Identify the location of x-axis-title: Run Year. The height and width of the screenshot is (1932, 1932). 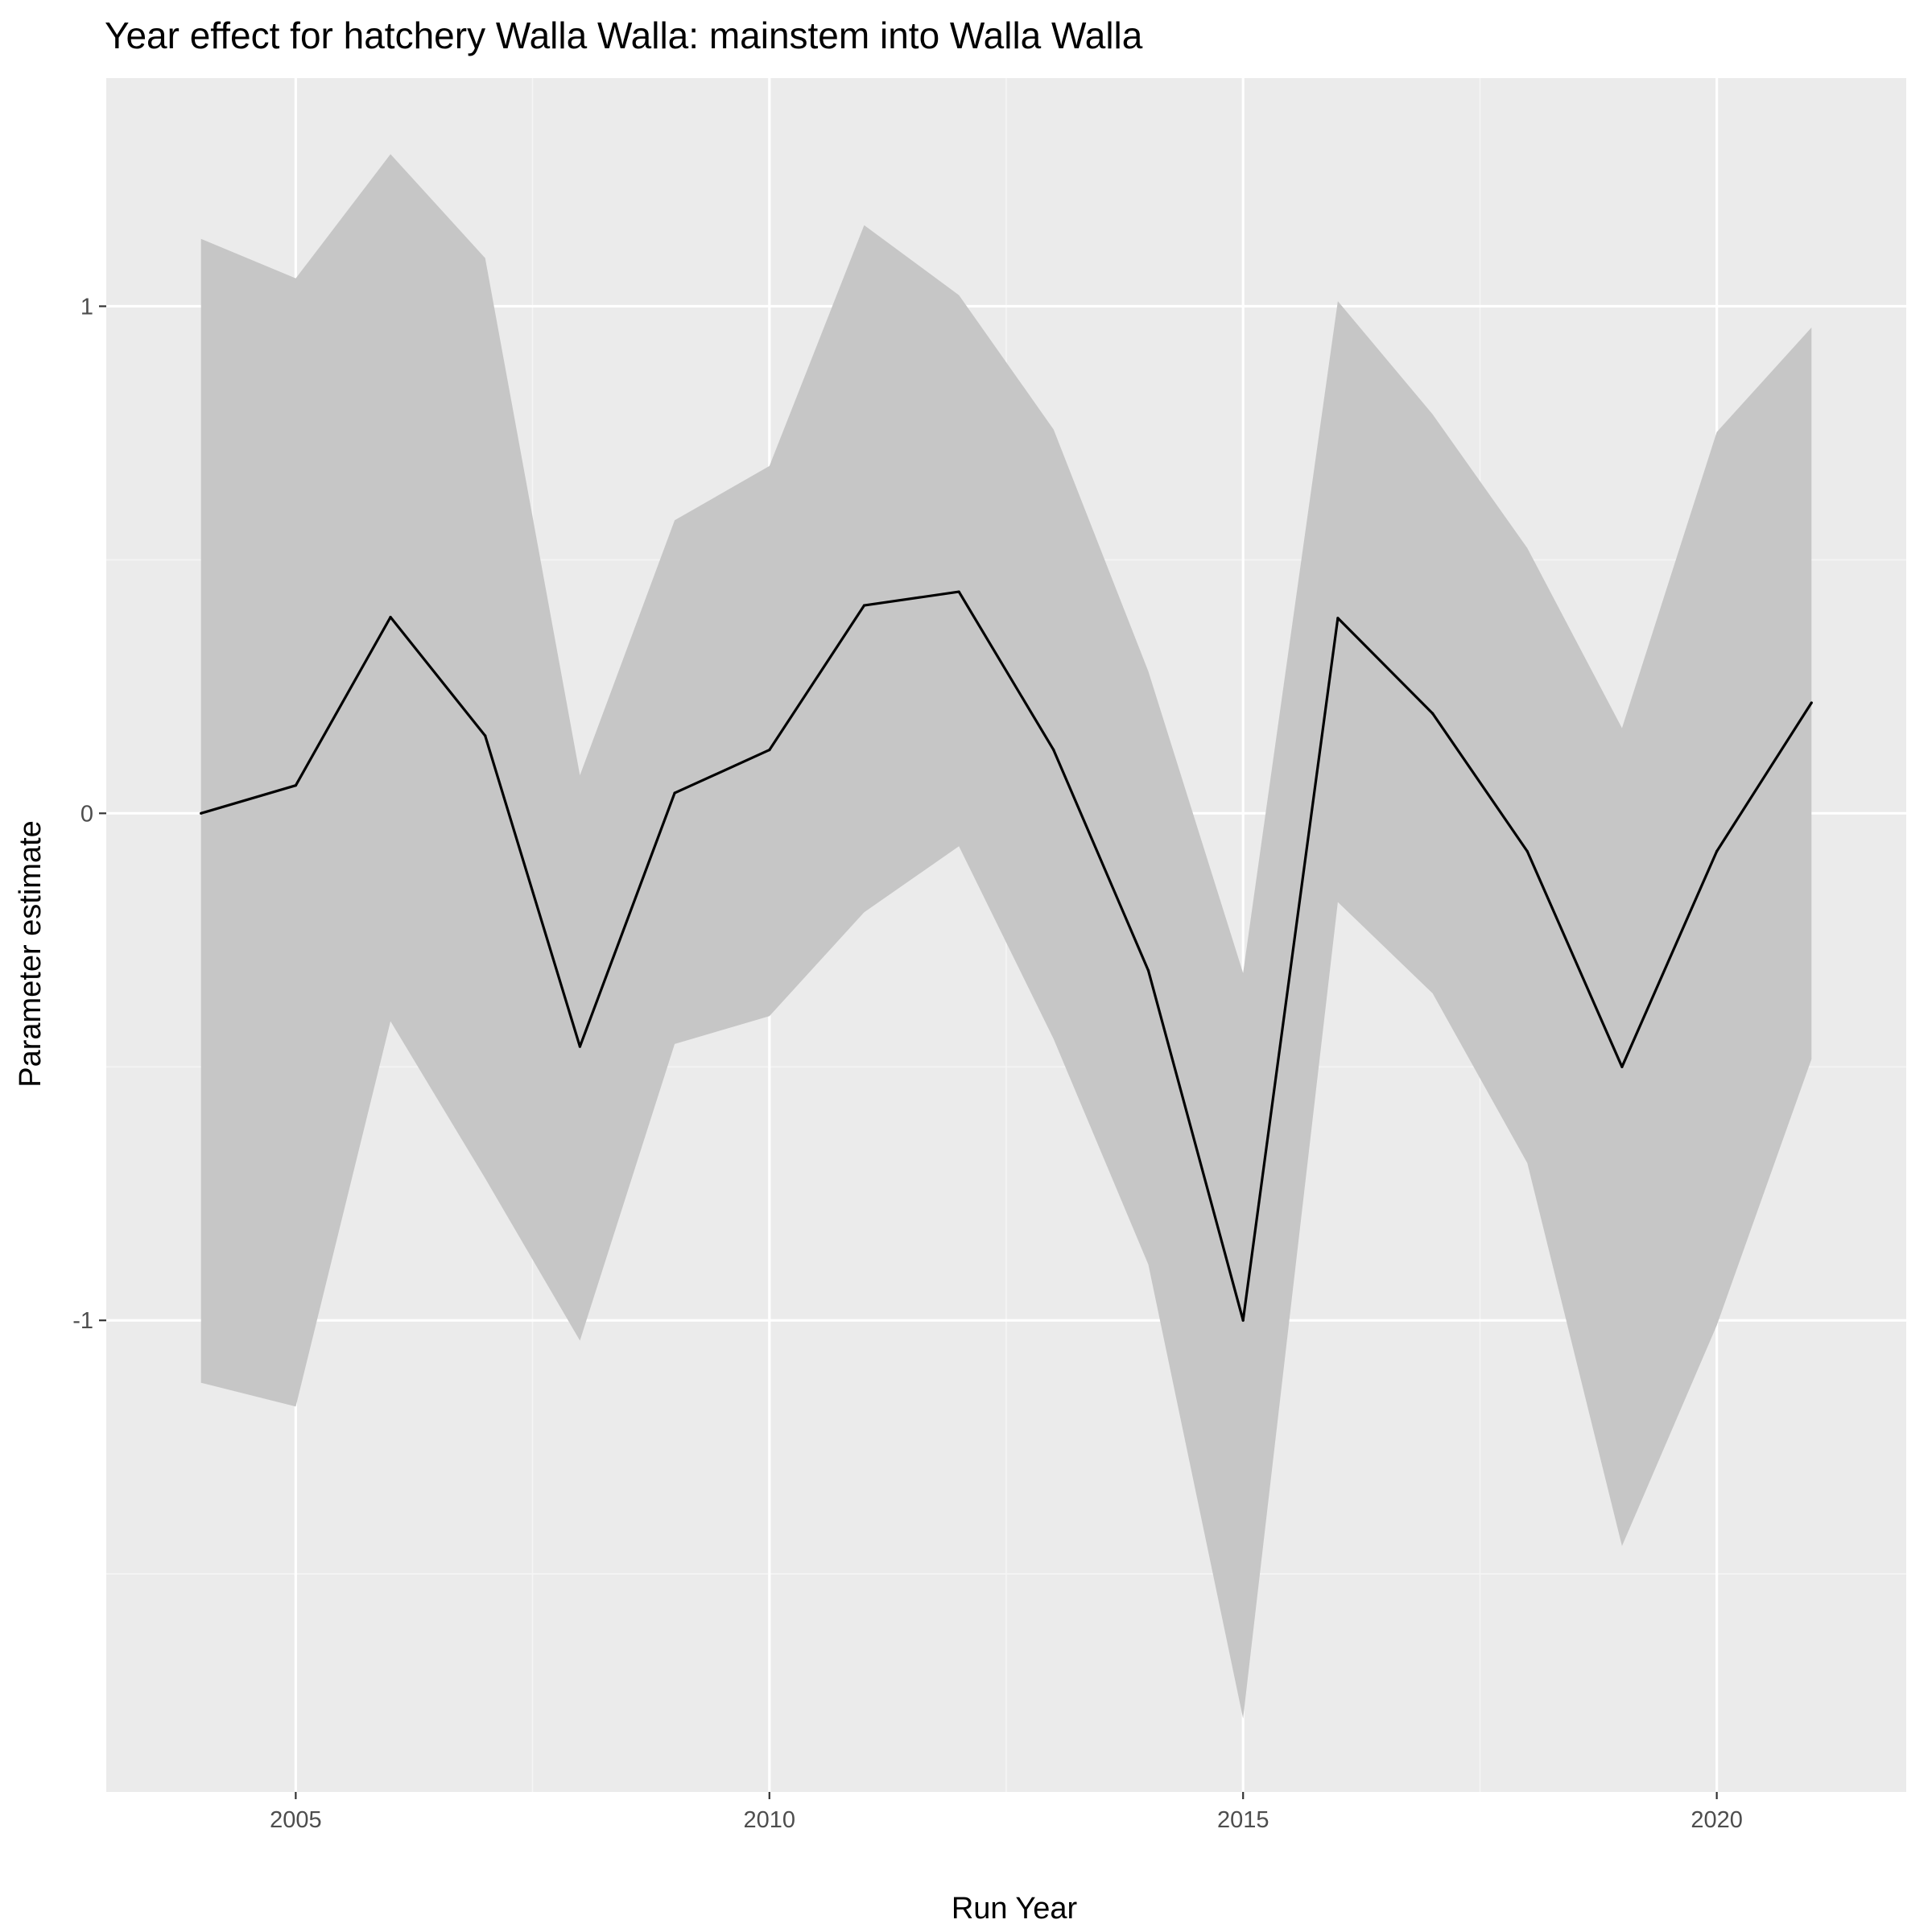
(1015, 1909).